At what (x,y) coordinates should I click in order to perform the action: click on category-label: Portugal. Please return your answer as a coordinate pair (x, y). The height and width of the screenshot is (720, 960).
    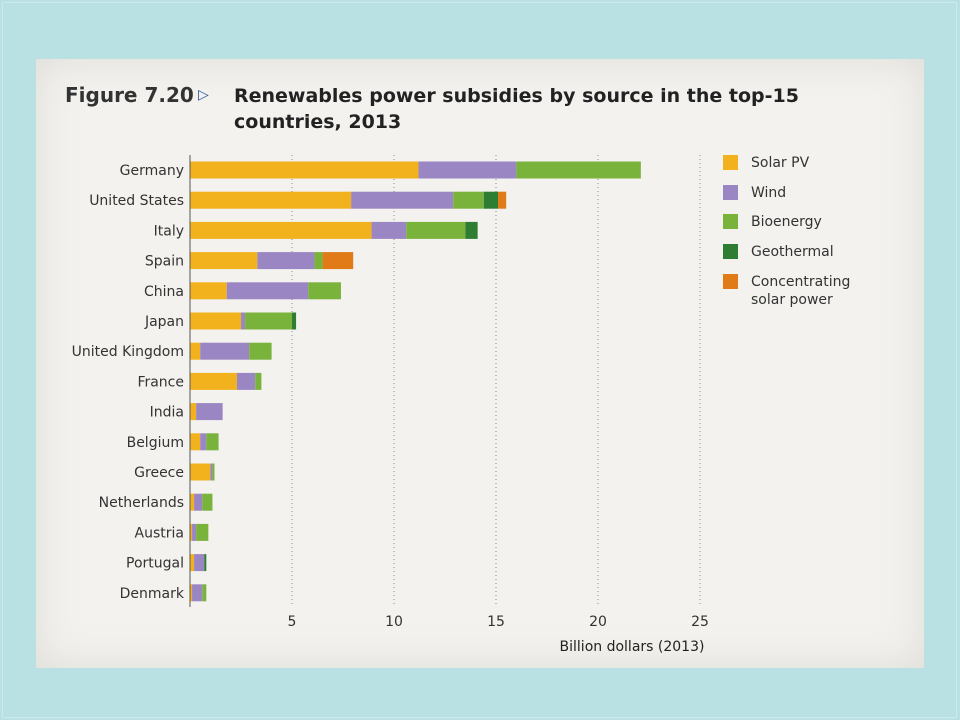
    Looking at the image, I should click on (155, 564).